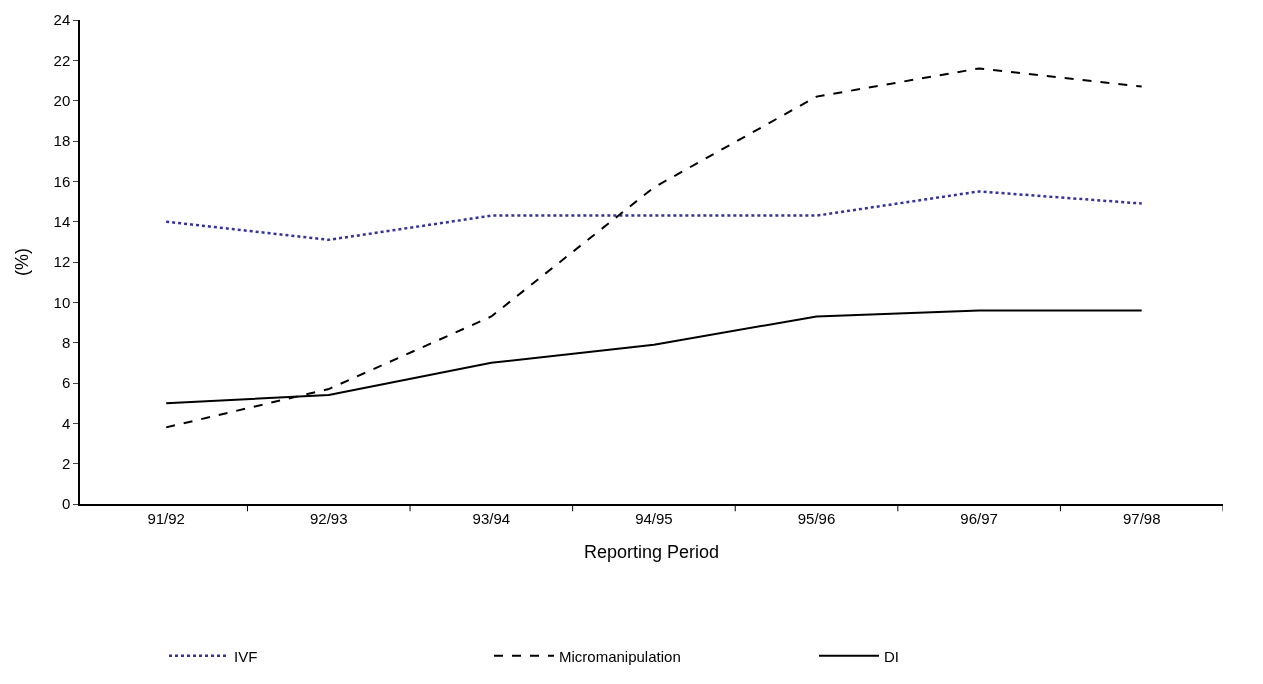  I want to click on x-tick-label: 94/95, so click(654, 518).